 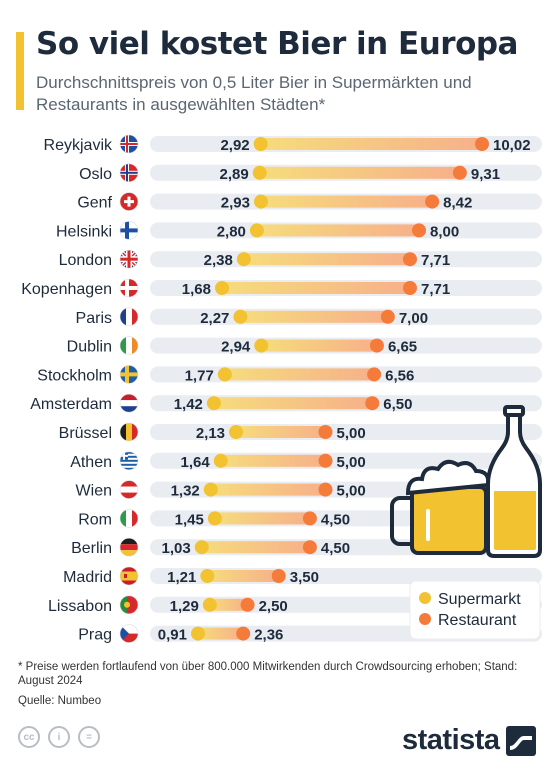 I want to click on supermarkt-value-label: 1,45, so click(x=189, y=519).